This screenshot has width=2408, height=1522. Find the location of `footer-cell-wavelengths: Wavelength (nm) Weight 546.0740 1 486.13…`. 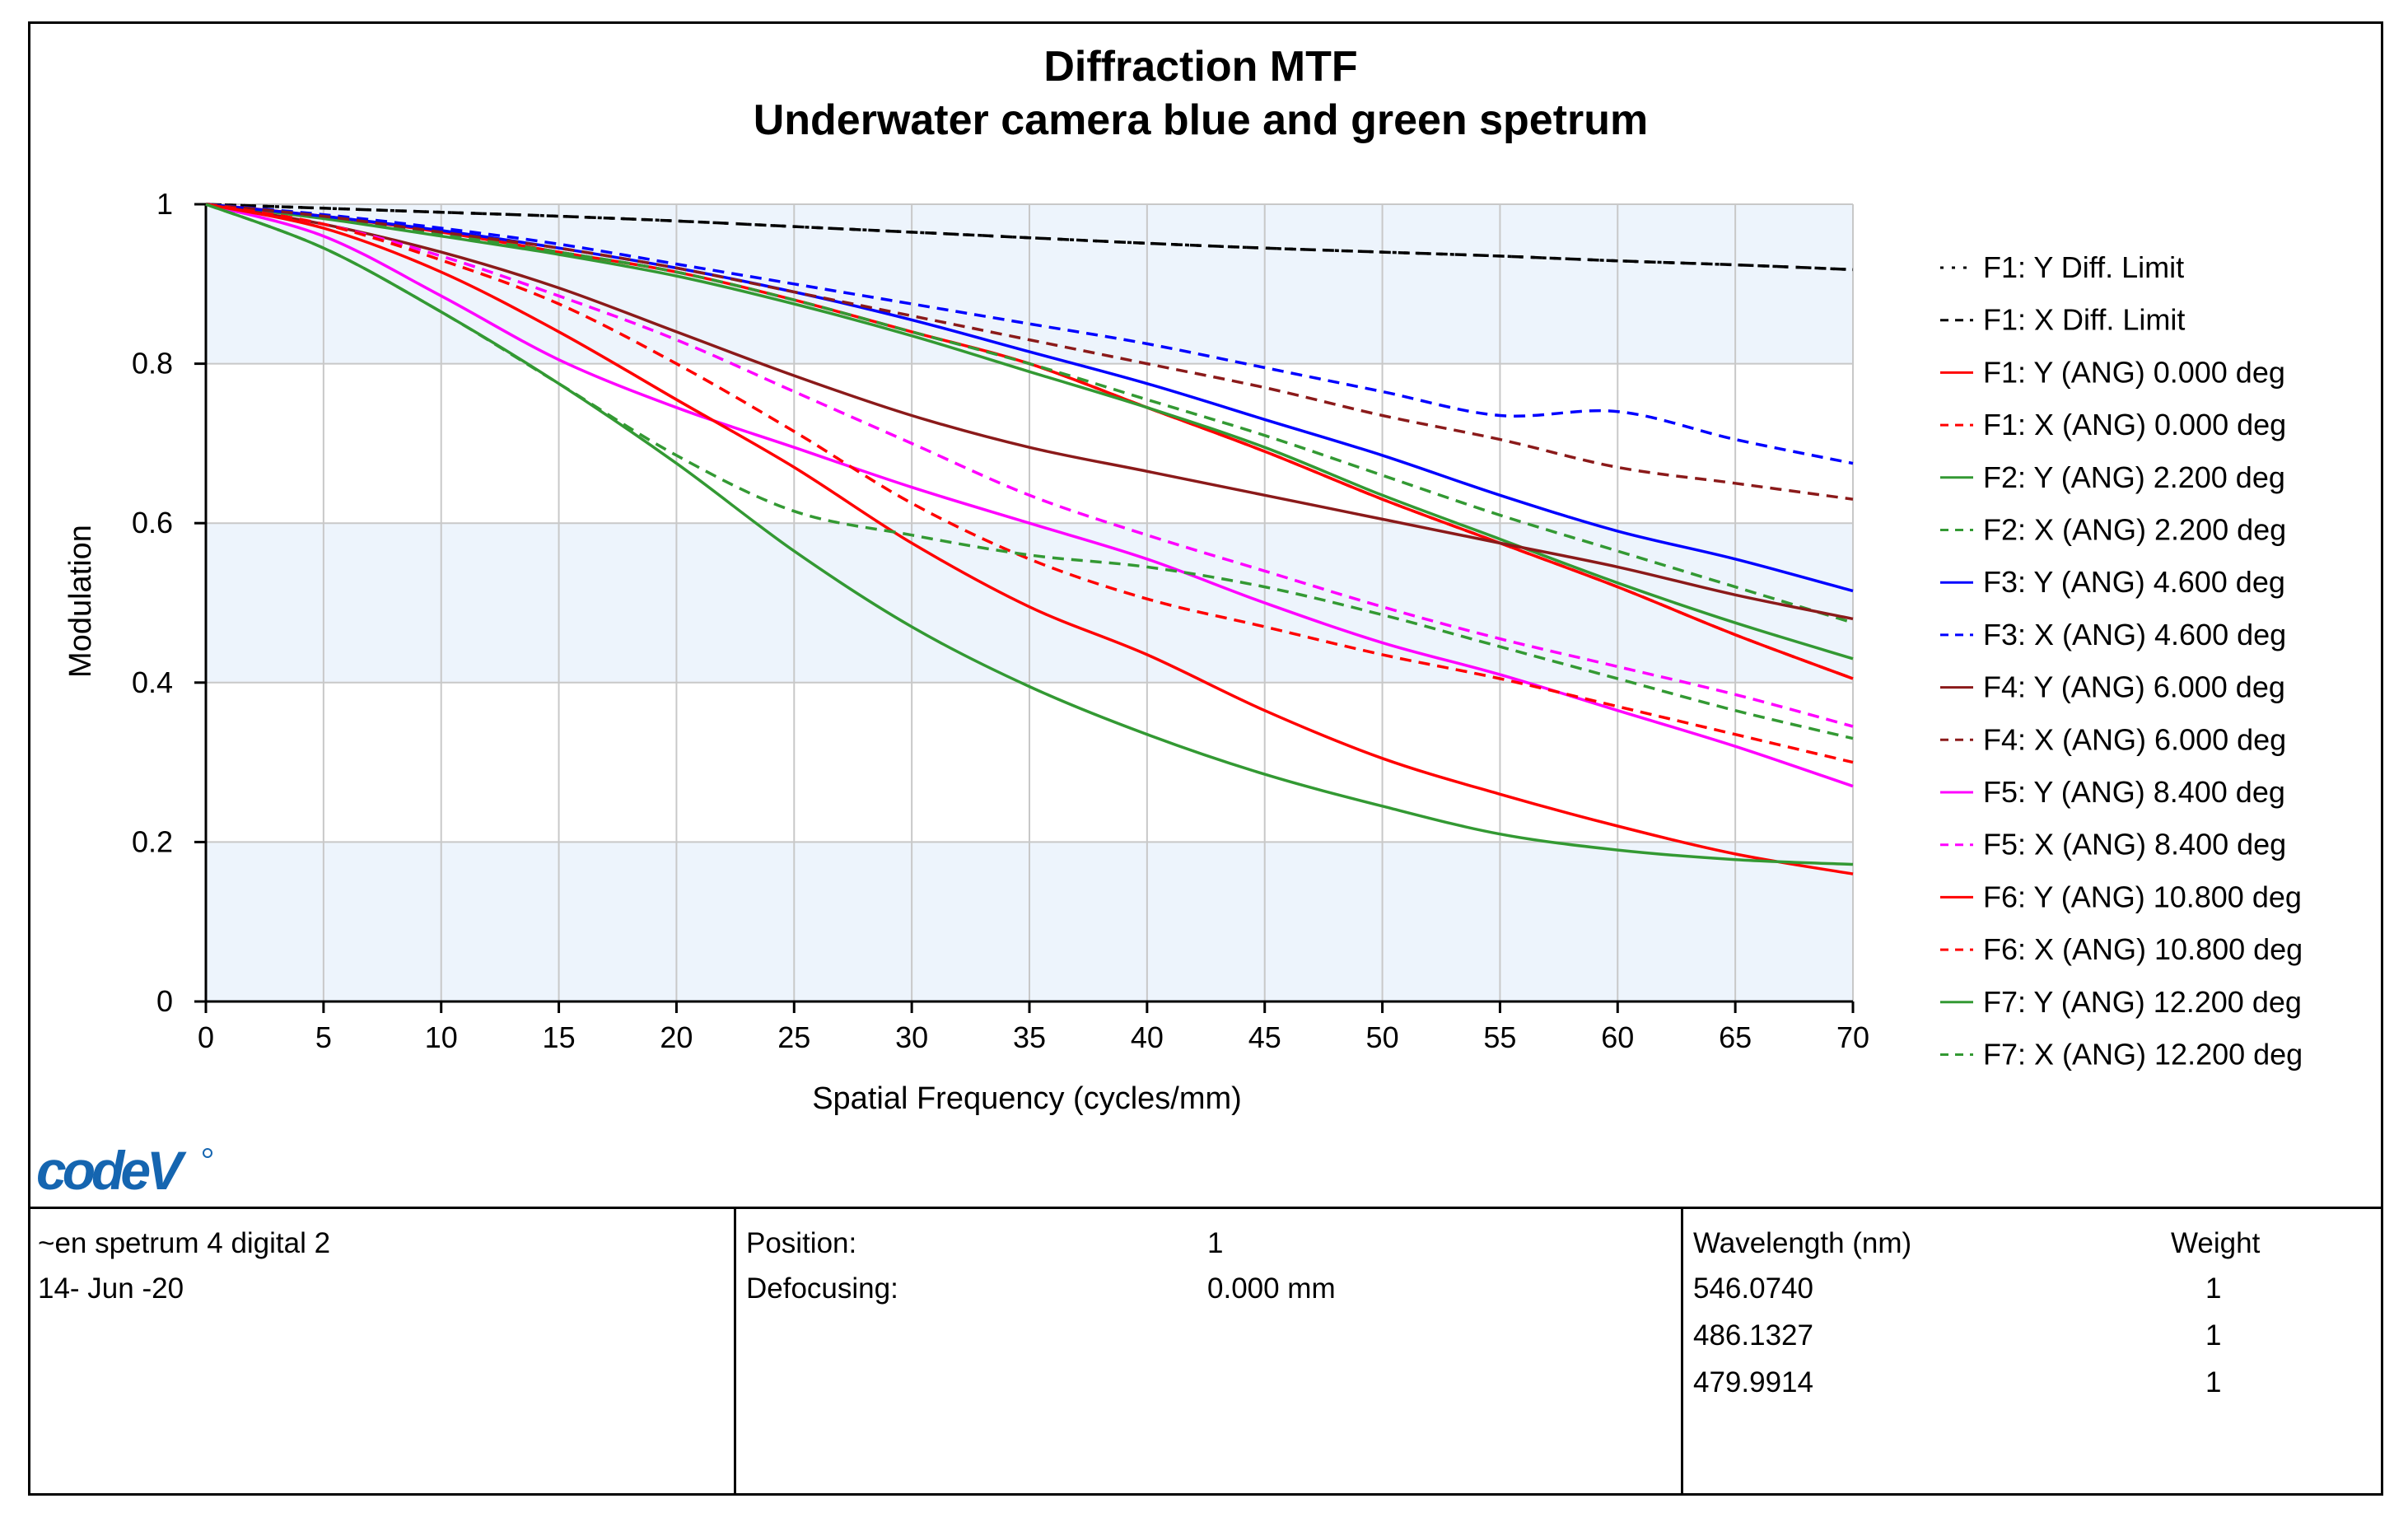

footer-cell-wavelengths: Wavelength (nm) Weight 546.0740 1 486.13… is located at coordinates (2033, 1352).